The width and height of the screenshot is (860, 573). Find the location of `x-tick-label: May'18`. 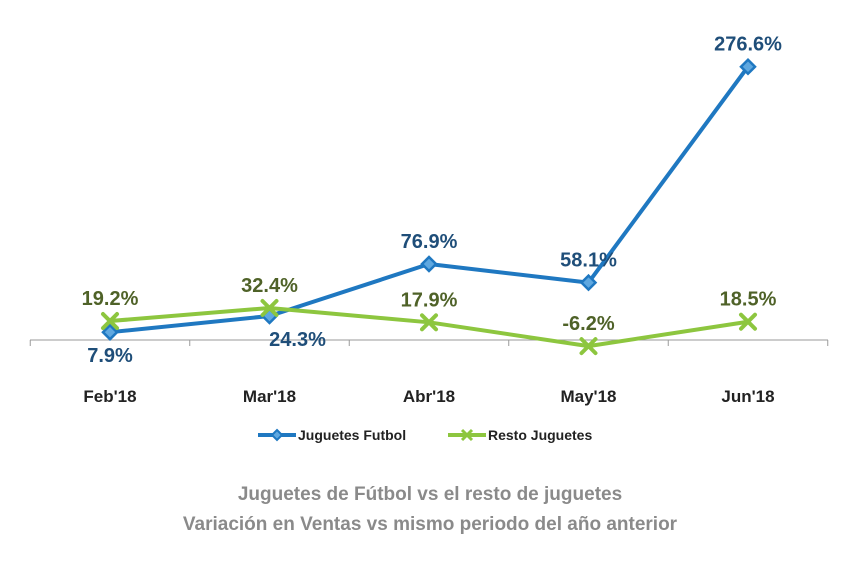

x-tick-label: May'18 is located at coordinates (588, 396).